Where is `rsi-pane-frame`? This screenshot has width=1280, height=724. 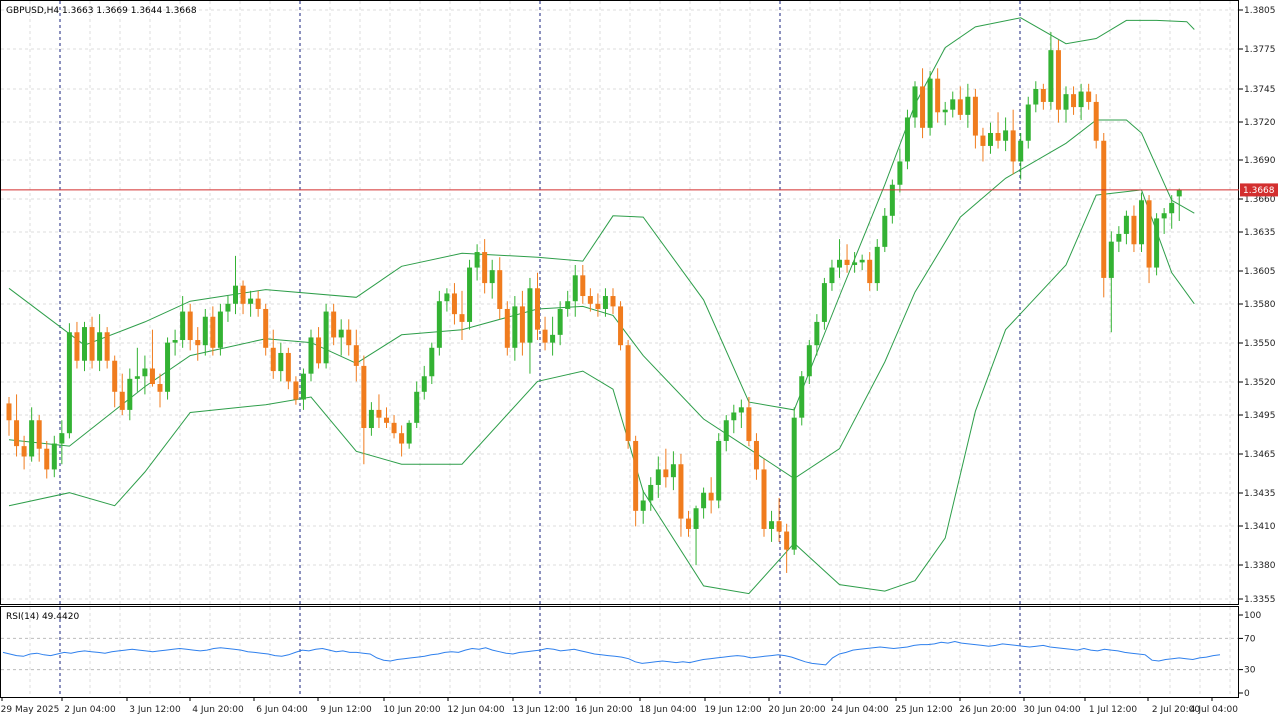
rsi-pane-frame is located at coordinates (619, 652).